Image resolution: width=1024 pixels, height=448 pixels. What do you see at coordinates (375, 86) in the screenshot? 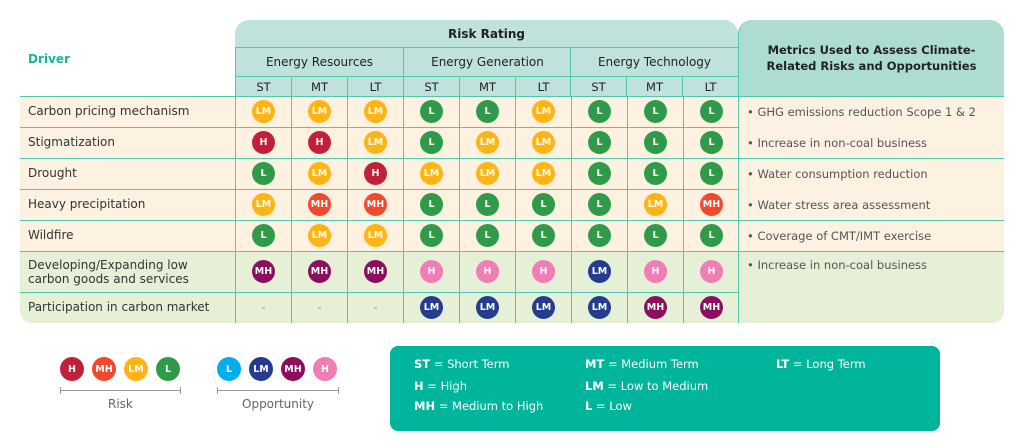
I see `term-header: LT` at bounding box center [375, 86].